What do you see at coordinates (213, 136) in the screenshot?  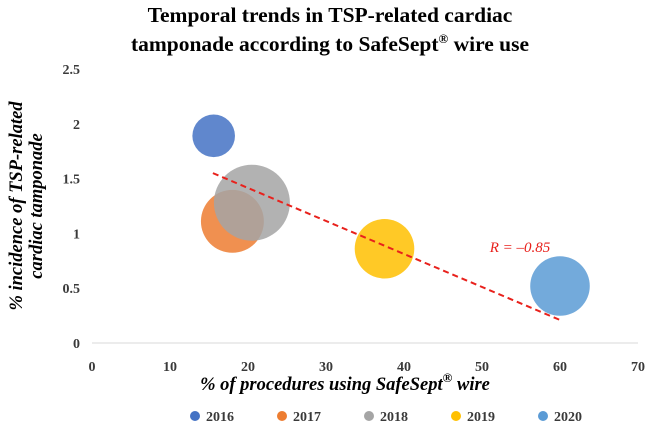 I see `bubble-2016` at bounding box center [213, 136].